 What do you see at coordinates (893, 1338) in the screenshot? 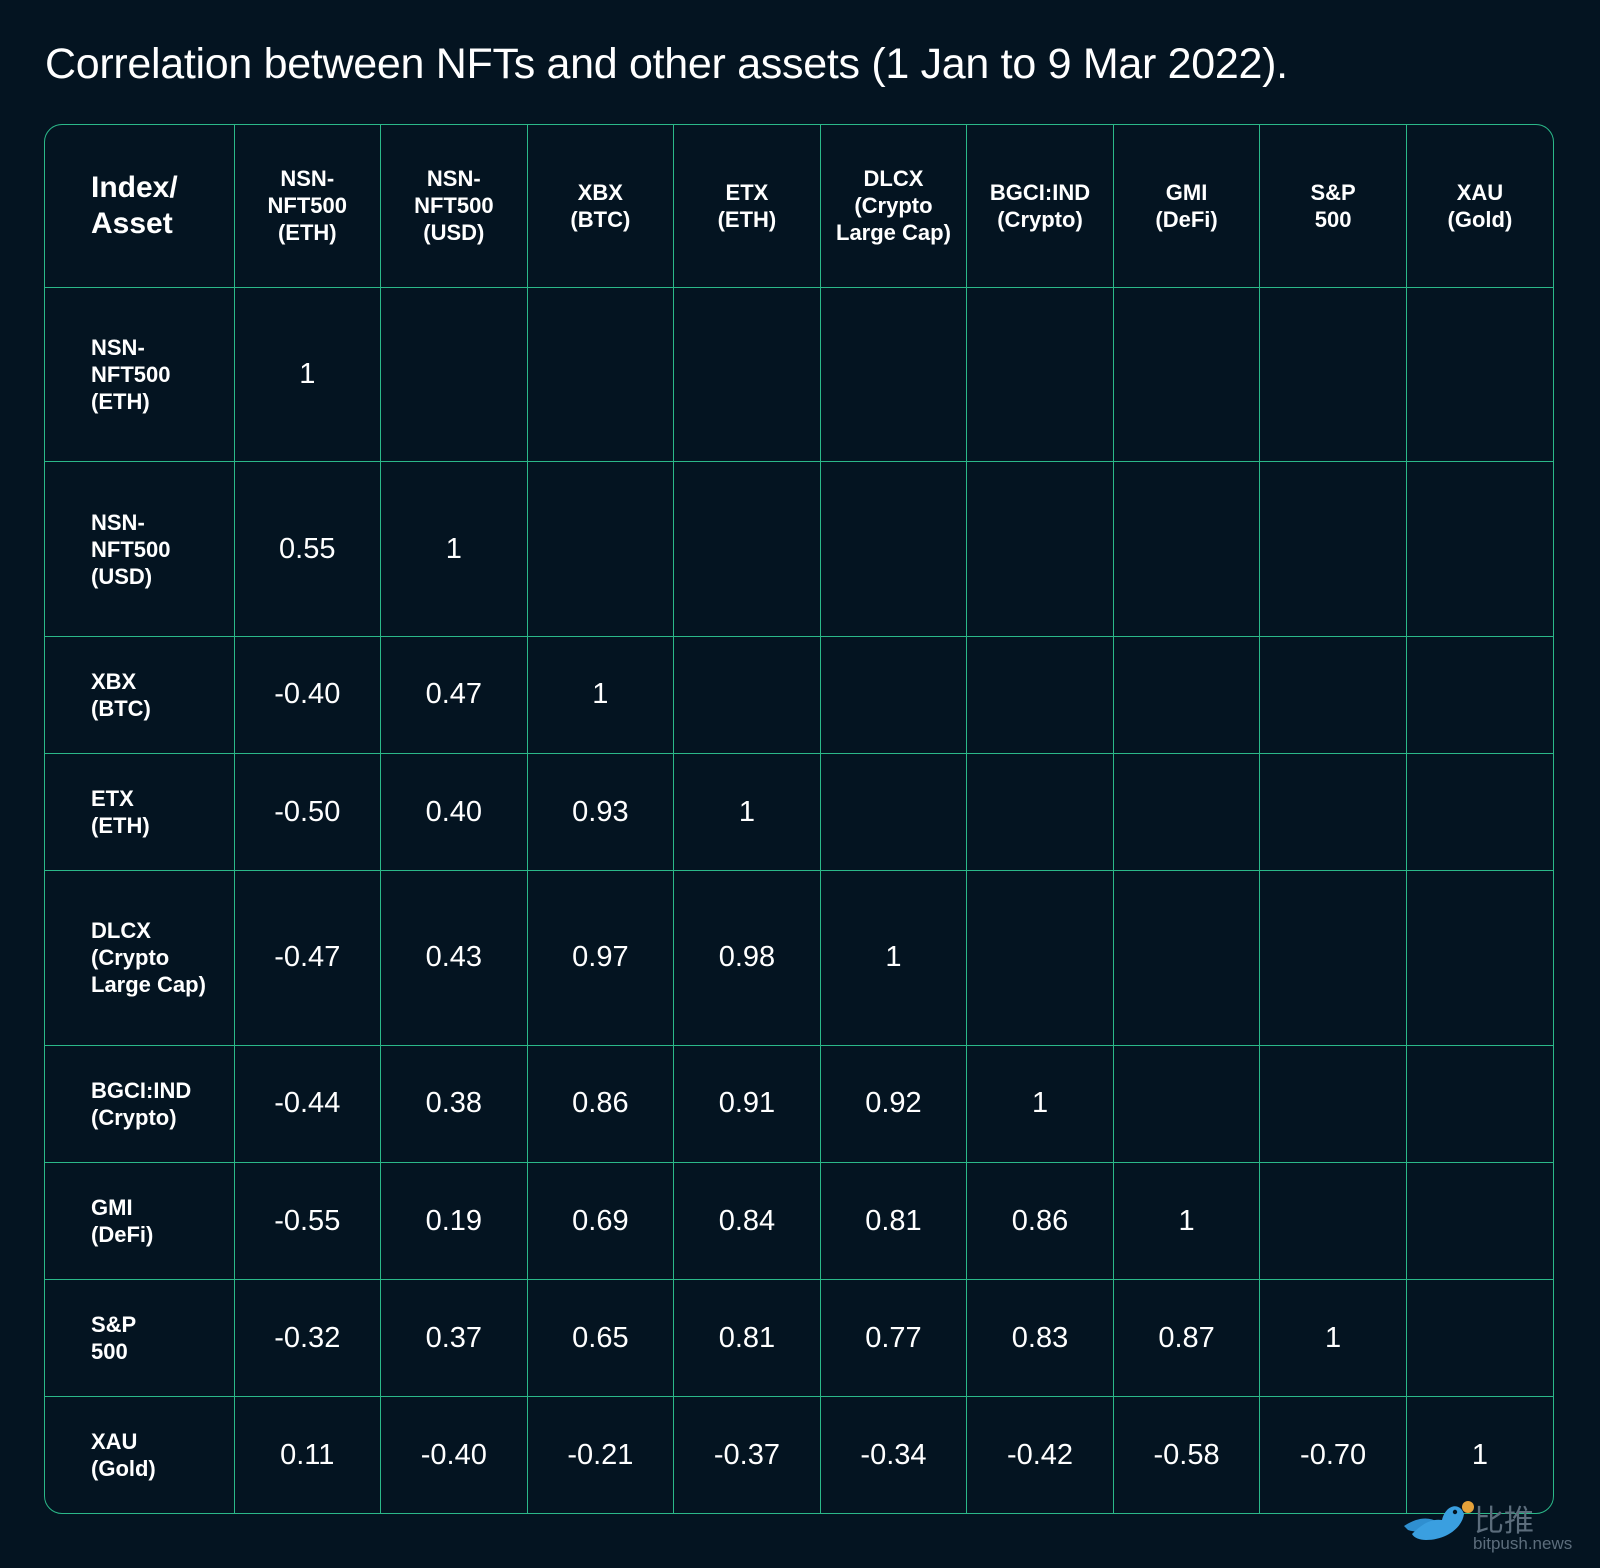
I see `correlation-cell: 0.77` at bounding box center [893, 1338].